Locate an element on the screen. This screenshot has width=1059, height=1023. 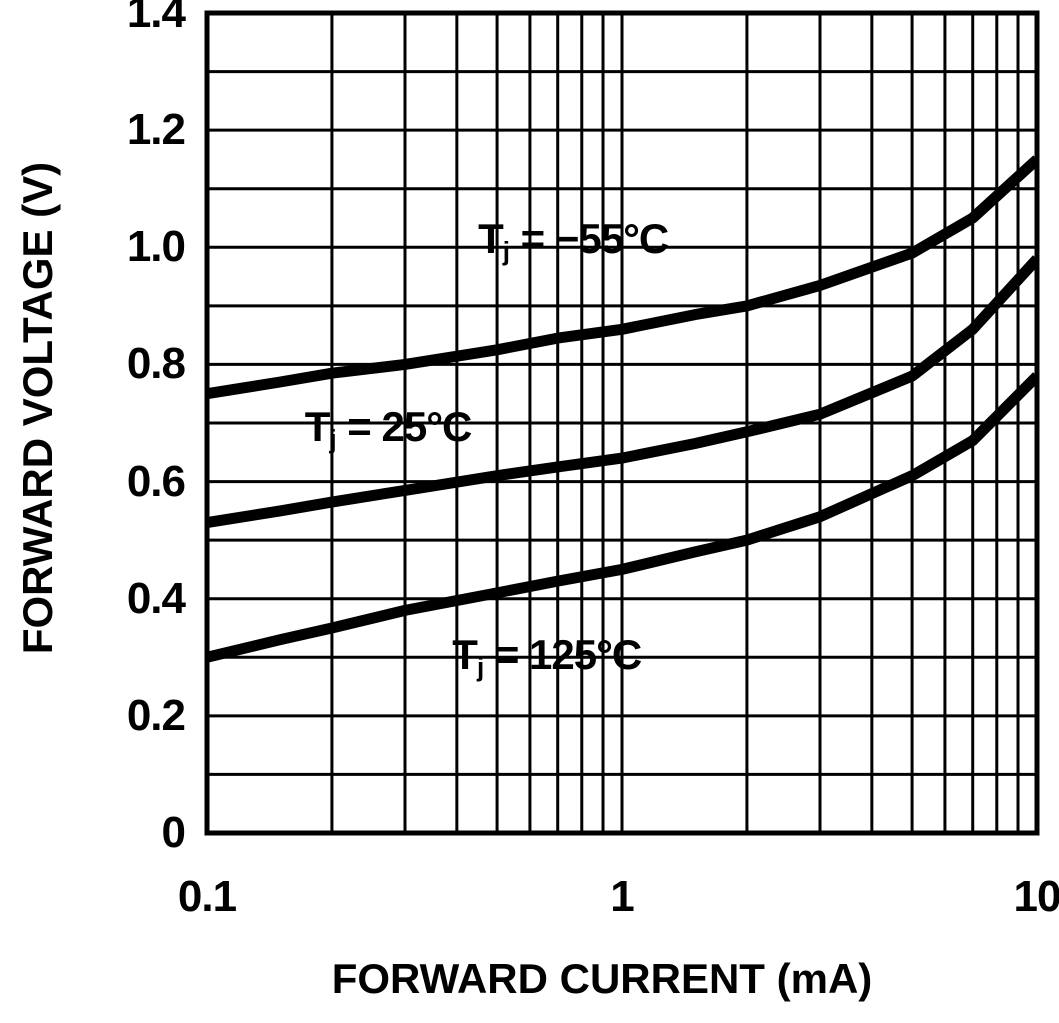
series-label-tj-minus-55c: Tj = −55°C is located at coordinates (574, 241).